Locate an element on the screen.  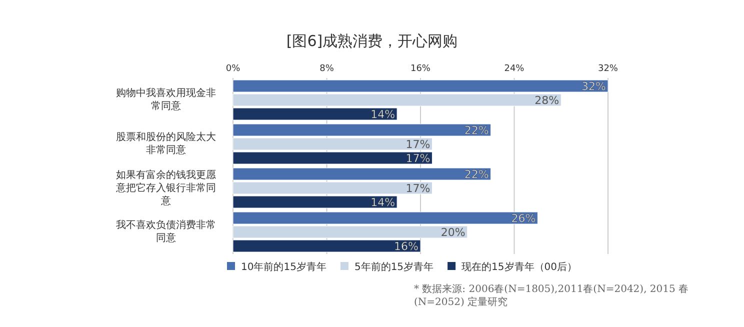
chart-title: [图6]成熟消费，开心网购 is located at coordinates (372, 41).